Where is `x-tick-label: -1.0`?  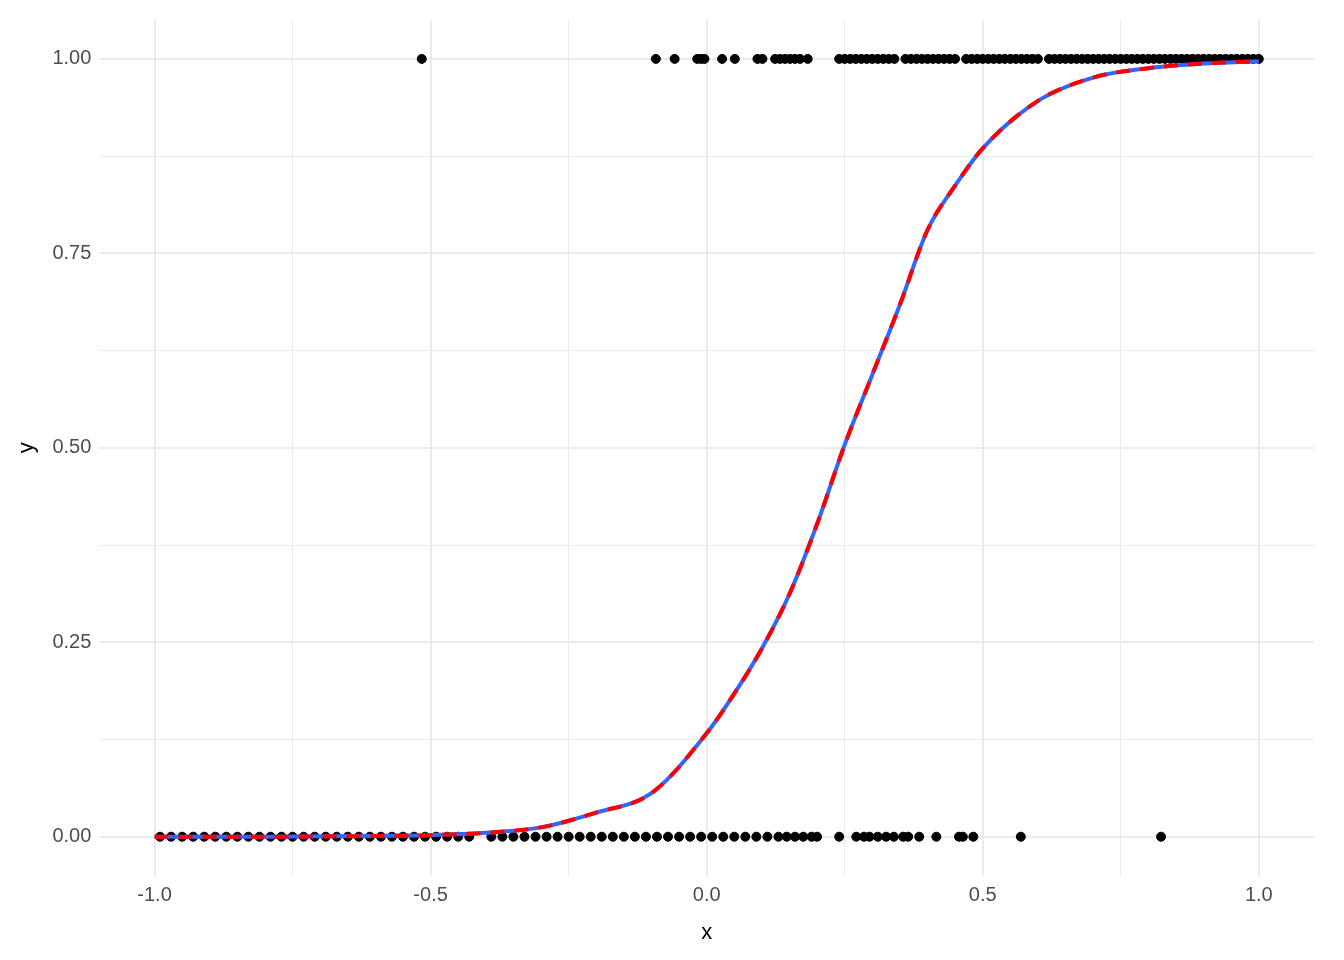 x-tick-label: -1.0 is located at coordinates (154, 894).